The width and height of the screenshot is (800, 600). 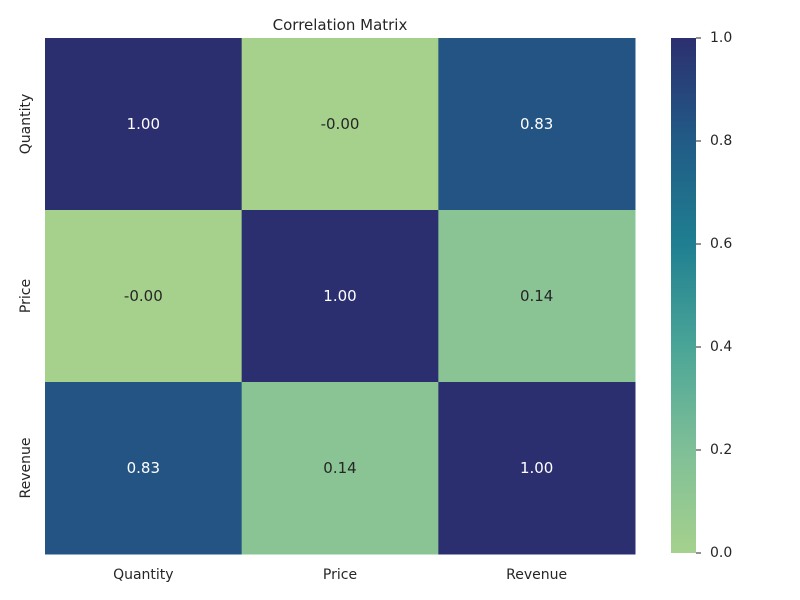 I want to click on colorbar: 0.0 0.2 0.4 0.6 0.8 1.0, so click(x=701, y=295).